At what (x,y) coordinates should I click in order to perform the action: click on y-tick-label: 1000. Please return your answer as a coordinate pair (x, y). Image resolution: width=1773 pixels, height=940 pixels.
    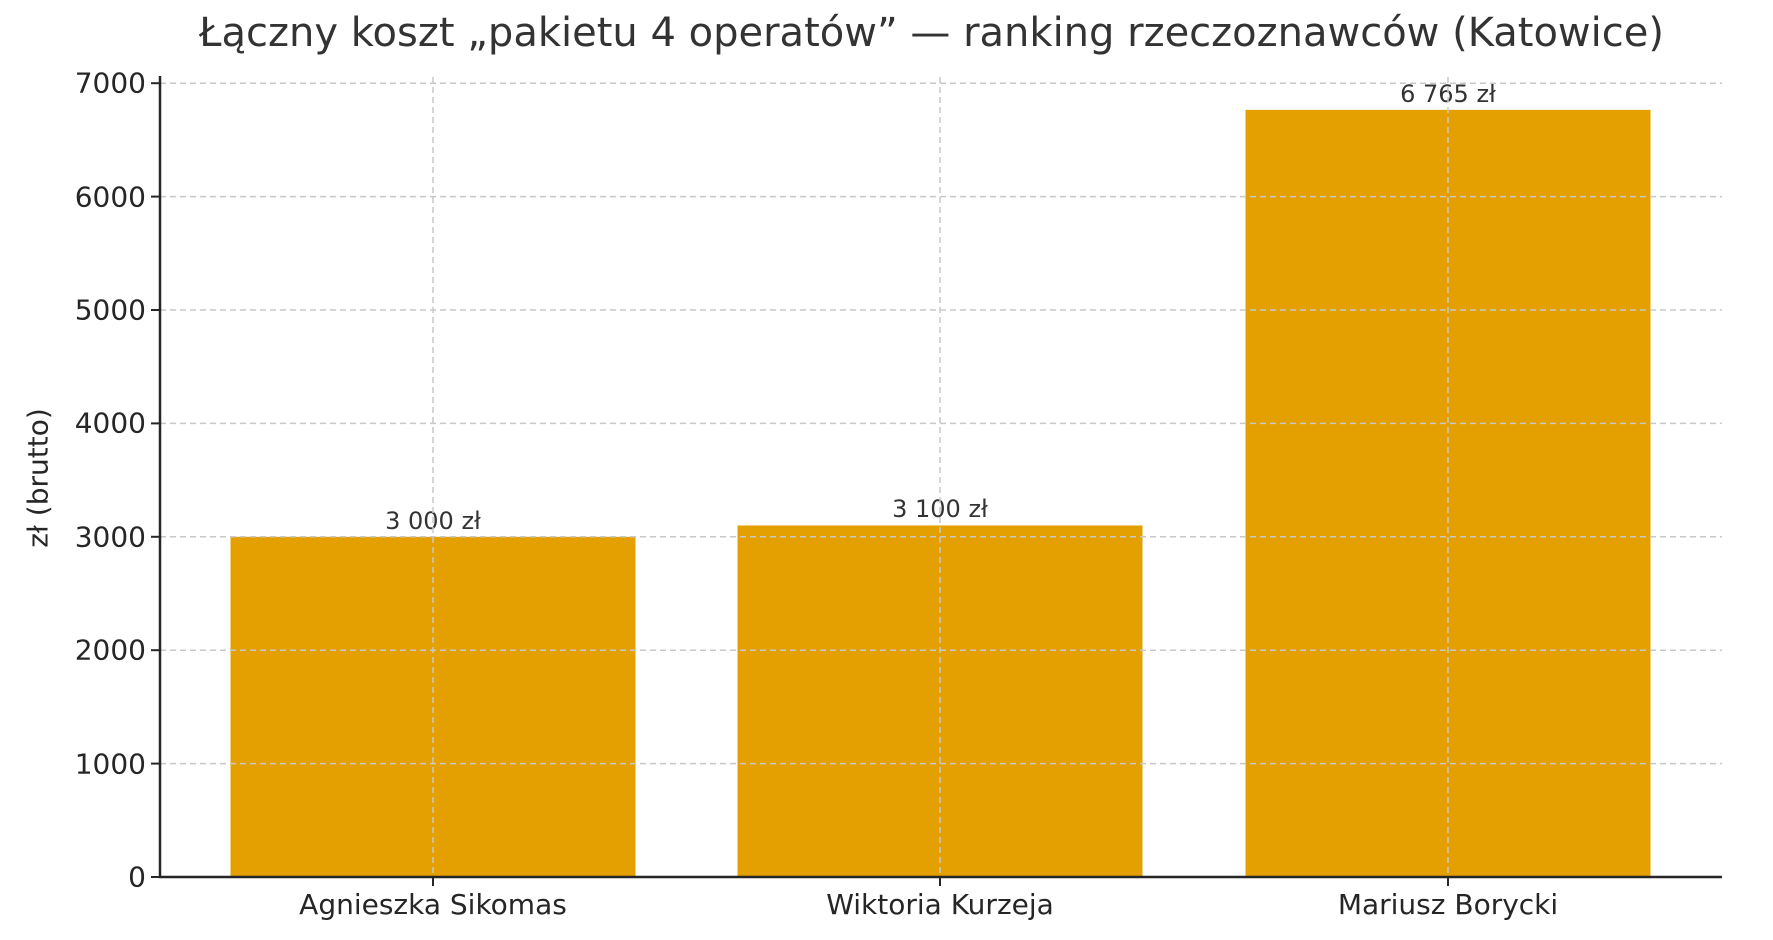
    Looking at the image, I should click on (110, 764).